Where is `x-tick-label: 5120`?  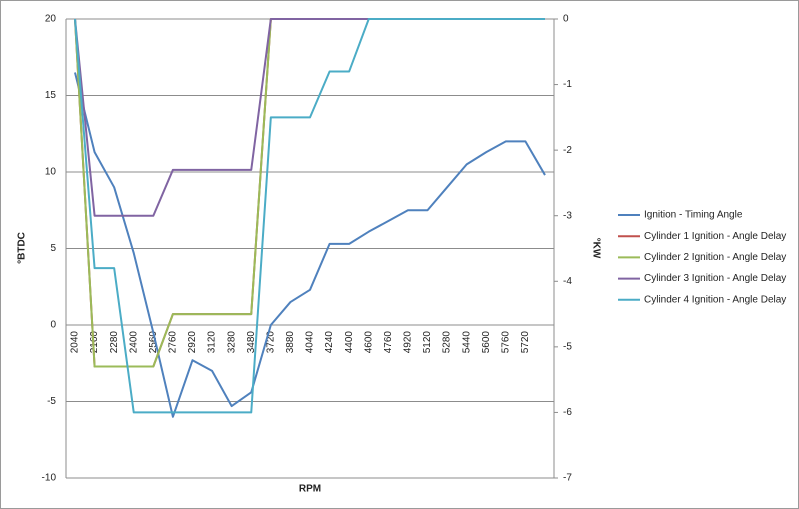 x-tick-label: 5120 is located at coordinates (427, 342).